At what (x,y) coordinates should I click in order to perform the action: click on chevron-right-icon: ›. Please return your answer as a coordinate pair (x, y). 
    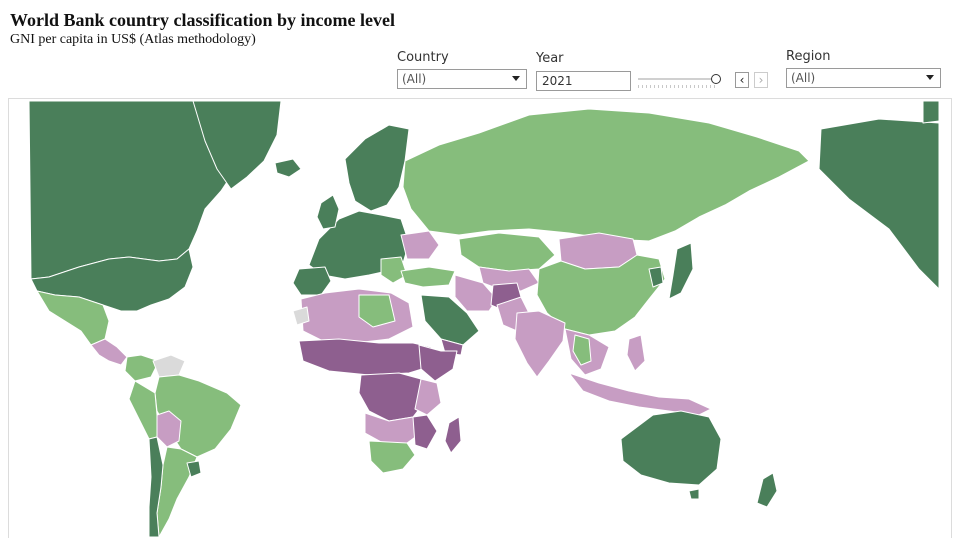
    Looking at the image, I should click on (761, 80).